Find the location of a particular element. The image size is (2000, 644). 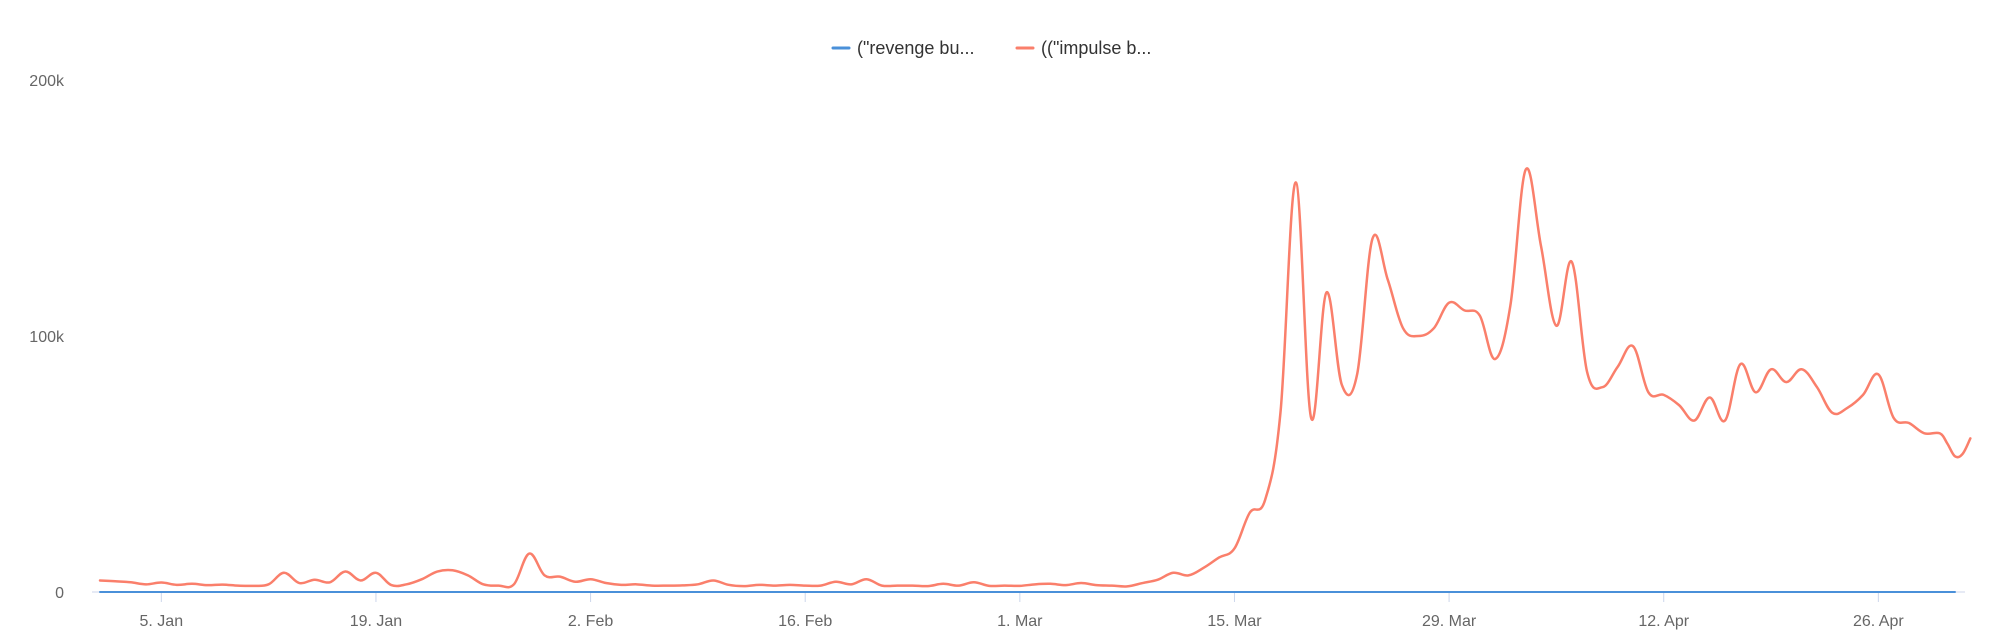

x-tick-label: 15. Mar is located at coordinates (1234, 621).